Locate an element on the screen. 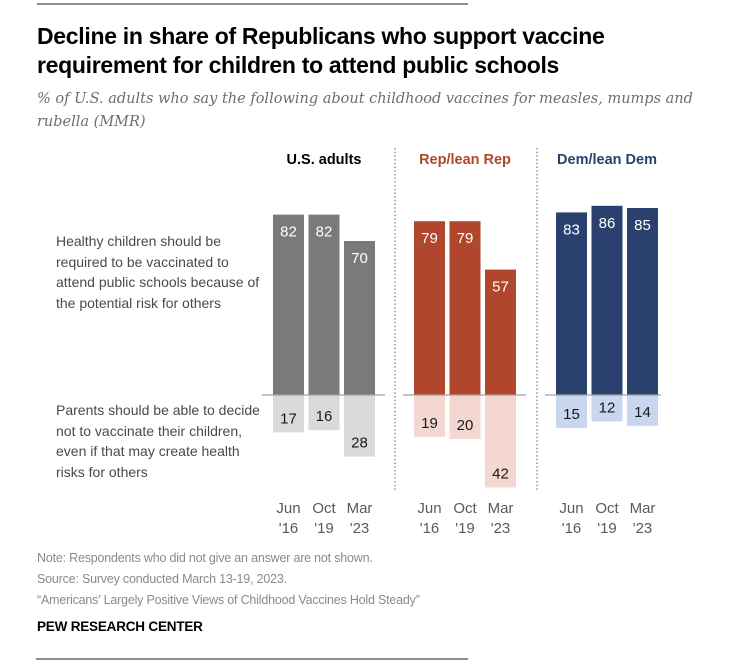 This screenshot has width=750, height=664. x-tick-label-rep-lean-rep-1-month: Jun is located at coordinates (429, 508).